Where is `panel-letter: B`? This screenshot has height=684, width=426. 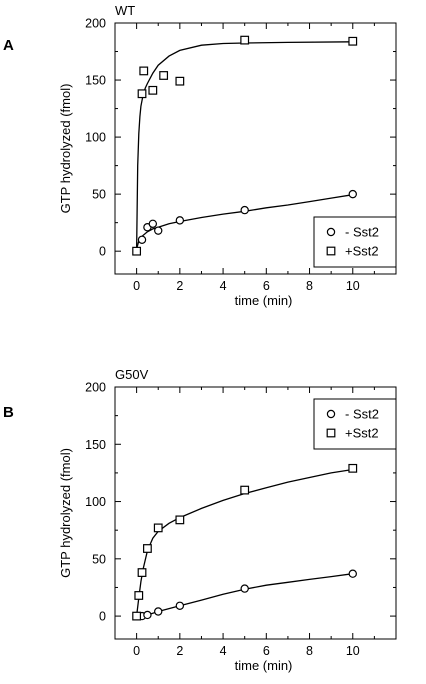
panel-letter: B is located at coordinates (8, 412).